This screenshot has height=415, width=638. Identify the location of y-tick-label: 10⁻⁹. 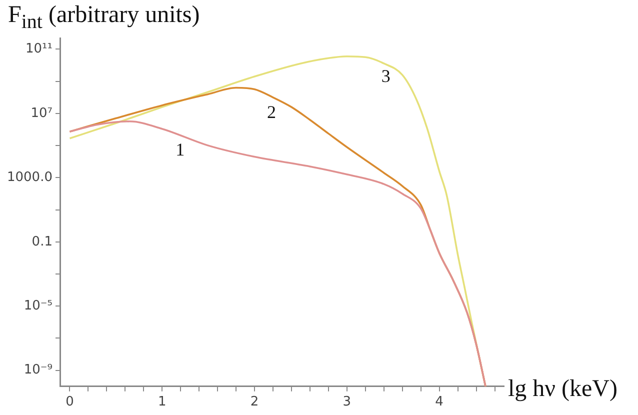
(38, 370).